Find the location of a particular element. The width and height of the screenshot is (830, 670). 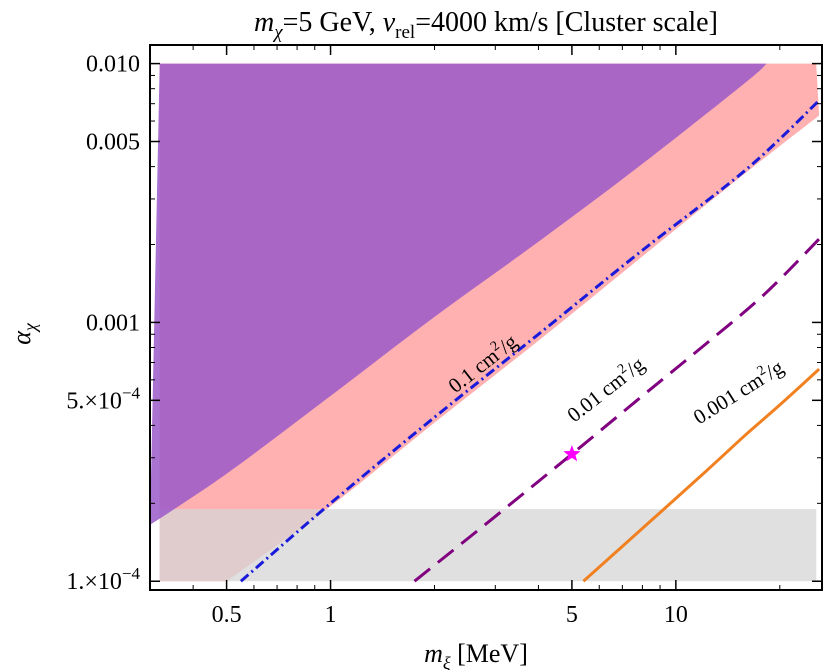

annotation-0.001: 0.001 cm2/g is located at coordinates (738, 391).